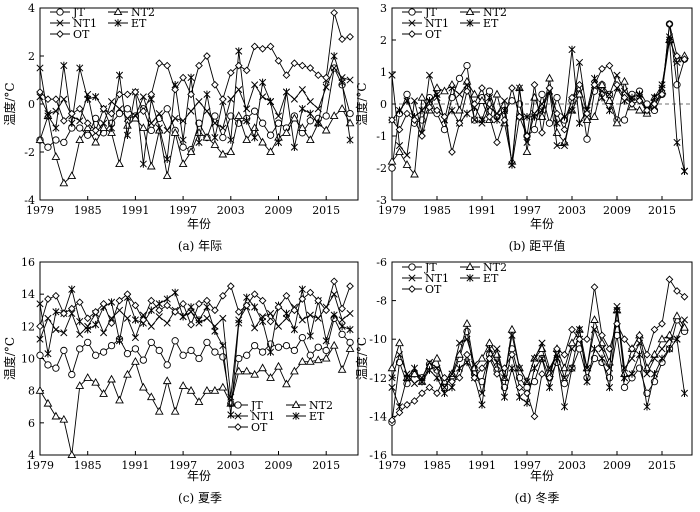 The width and height of the screenshot is (700, 512). Describe the element at coordinates (538, 349) in the screenshot. I see `series-line` at that location.